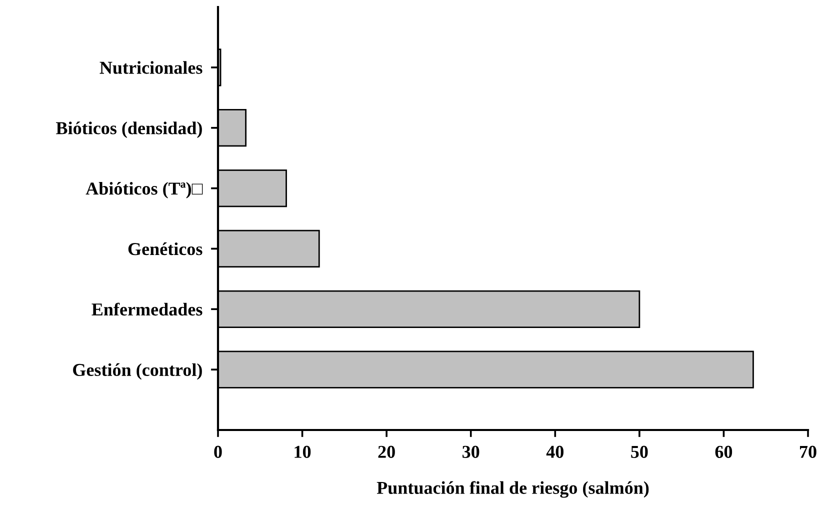 The height and width of the screenshot is (516, 825). Describe the element at coordinates (151, 67) in the screenshot. I see `y-tick-label: Nutricionales` at that location.